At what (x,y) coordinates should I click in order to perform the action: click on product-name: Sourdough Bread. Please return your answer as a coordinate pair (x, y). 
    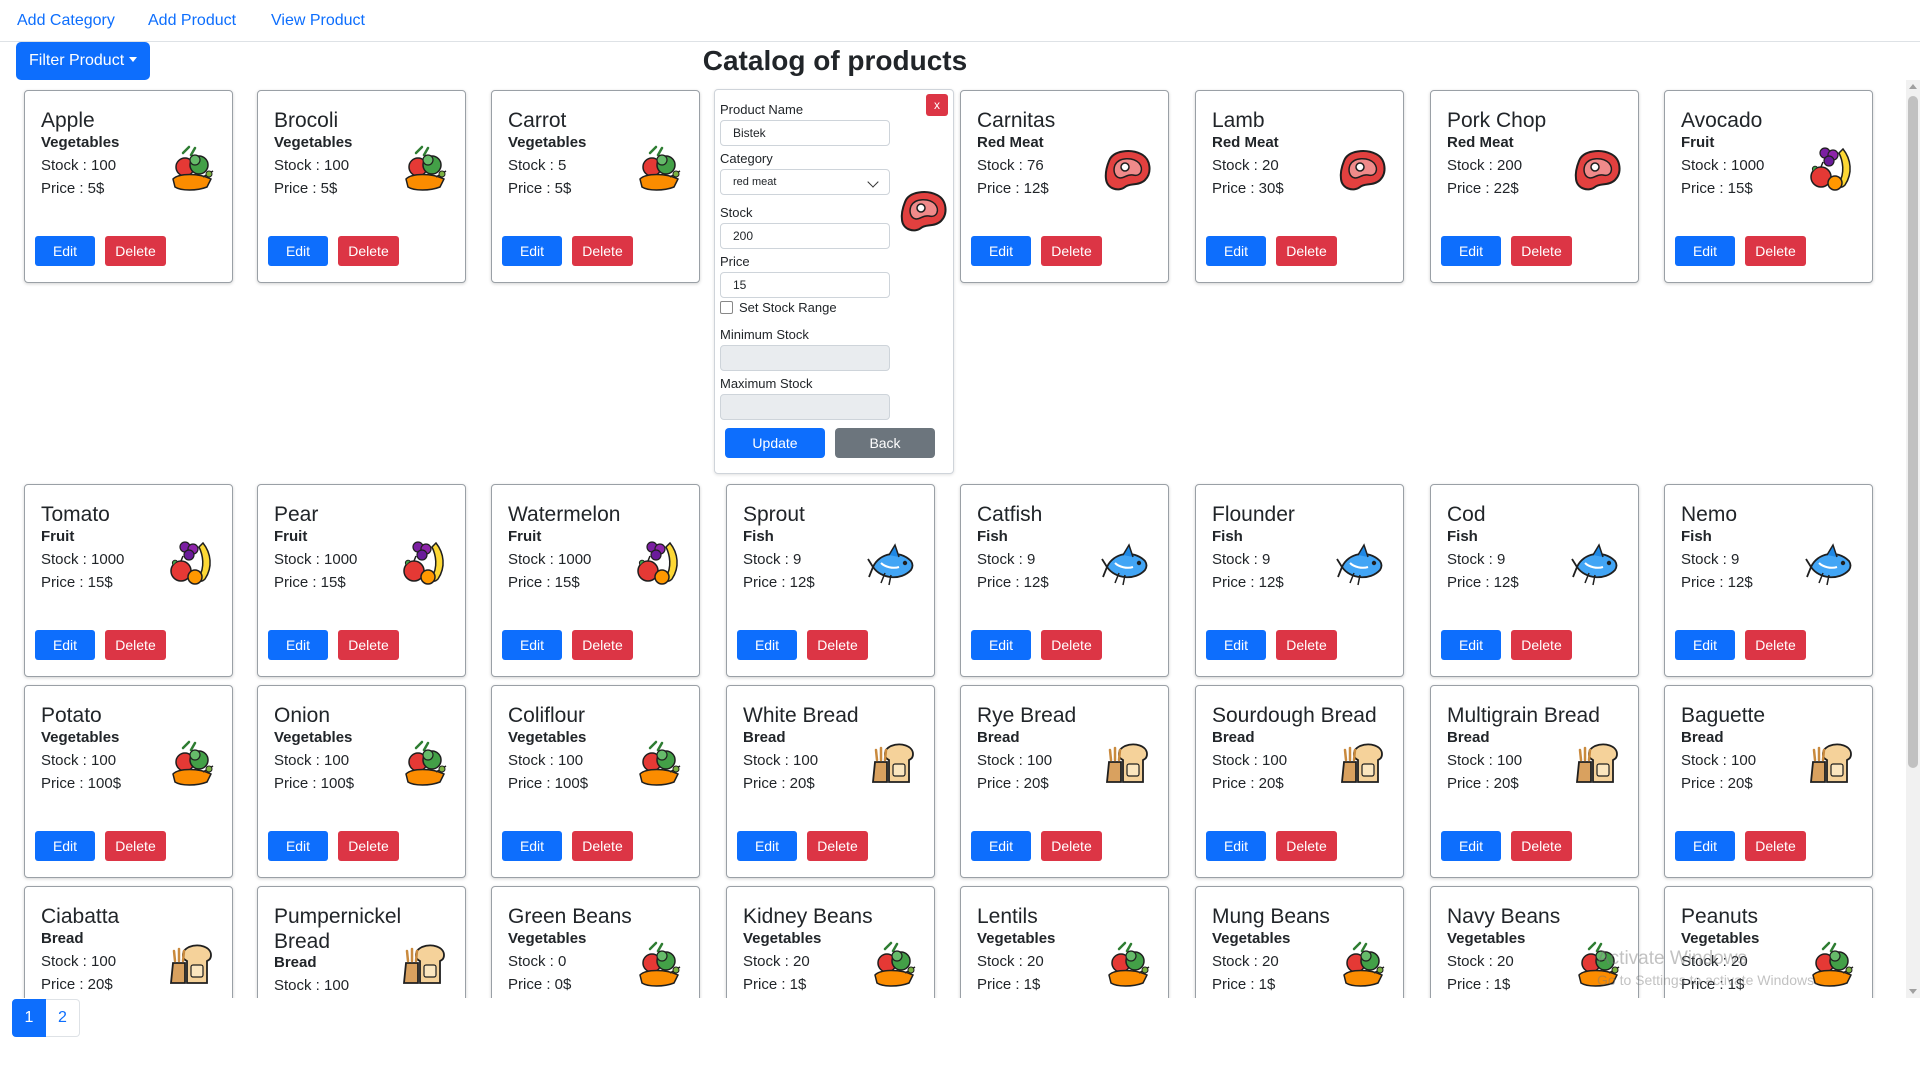
    Looking at the image, I should click on (1294, 715).